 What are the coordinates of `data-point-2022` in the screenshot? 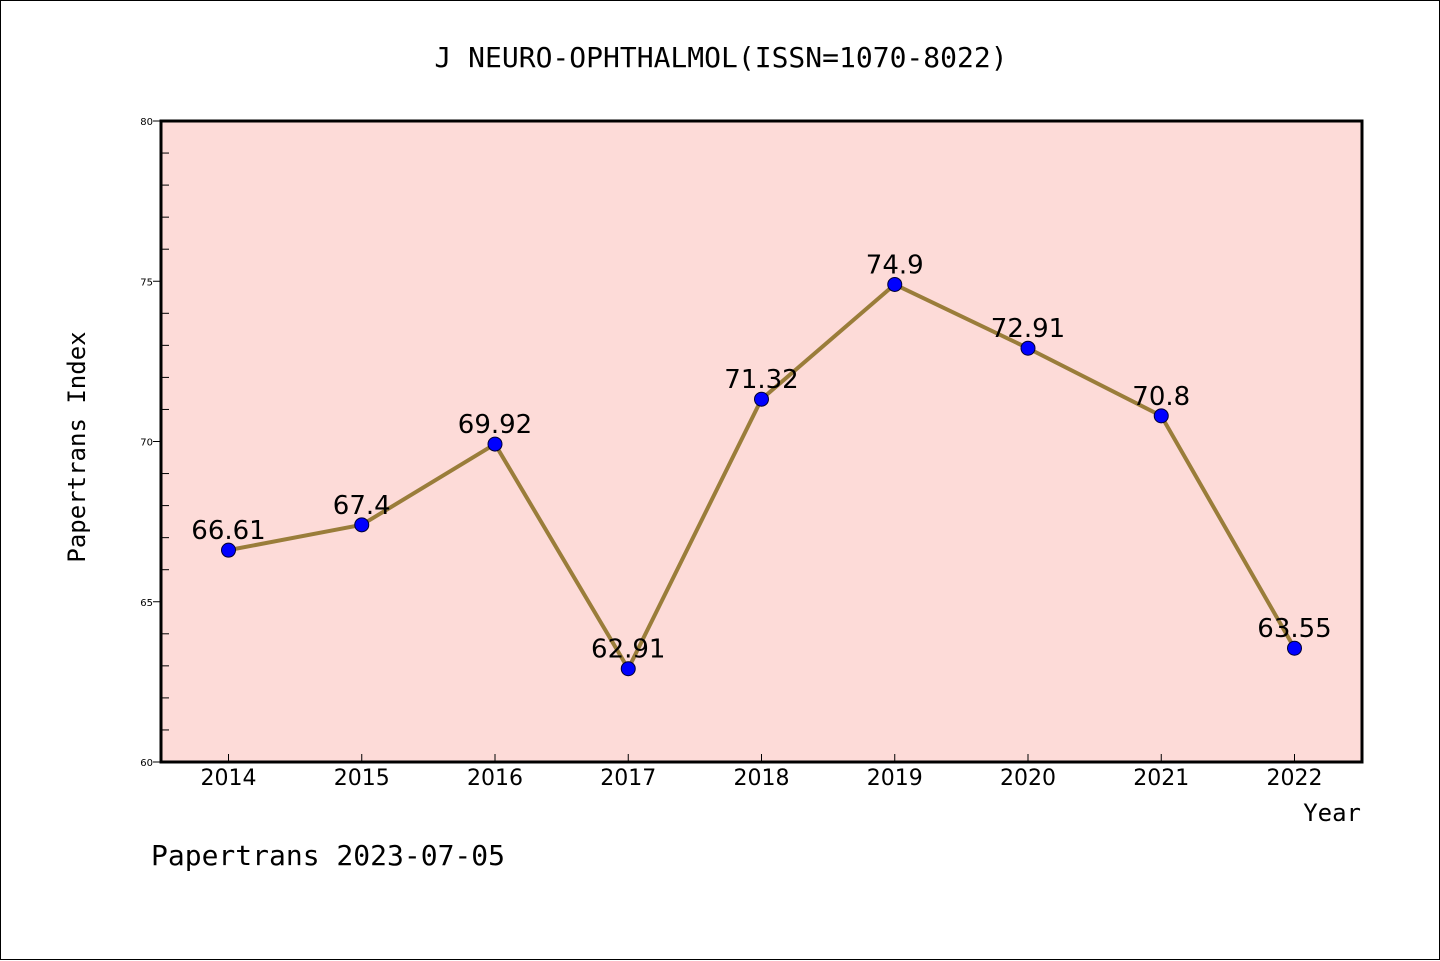 It's located at (1294, 648).